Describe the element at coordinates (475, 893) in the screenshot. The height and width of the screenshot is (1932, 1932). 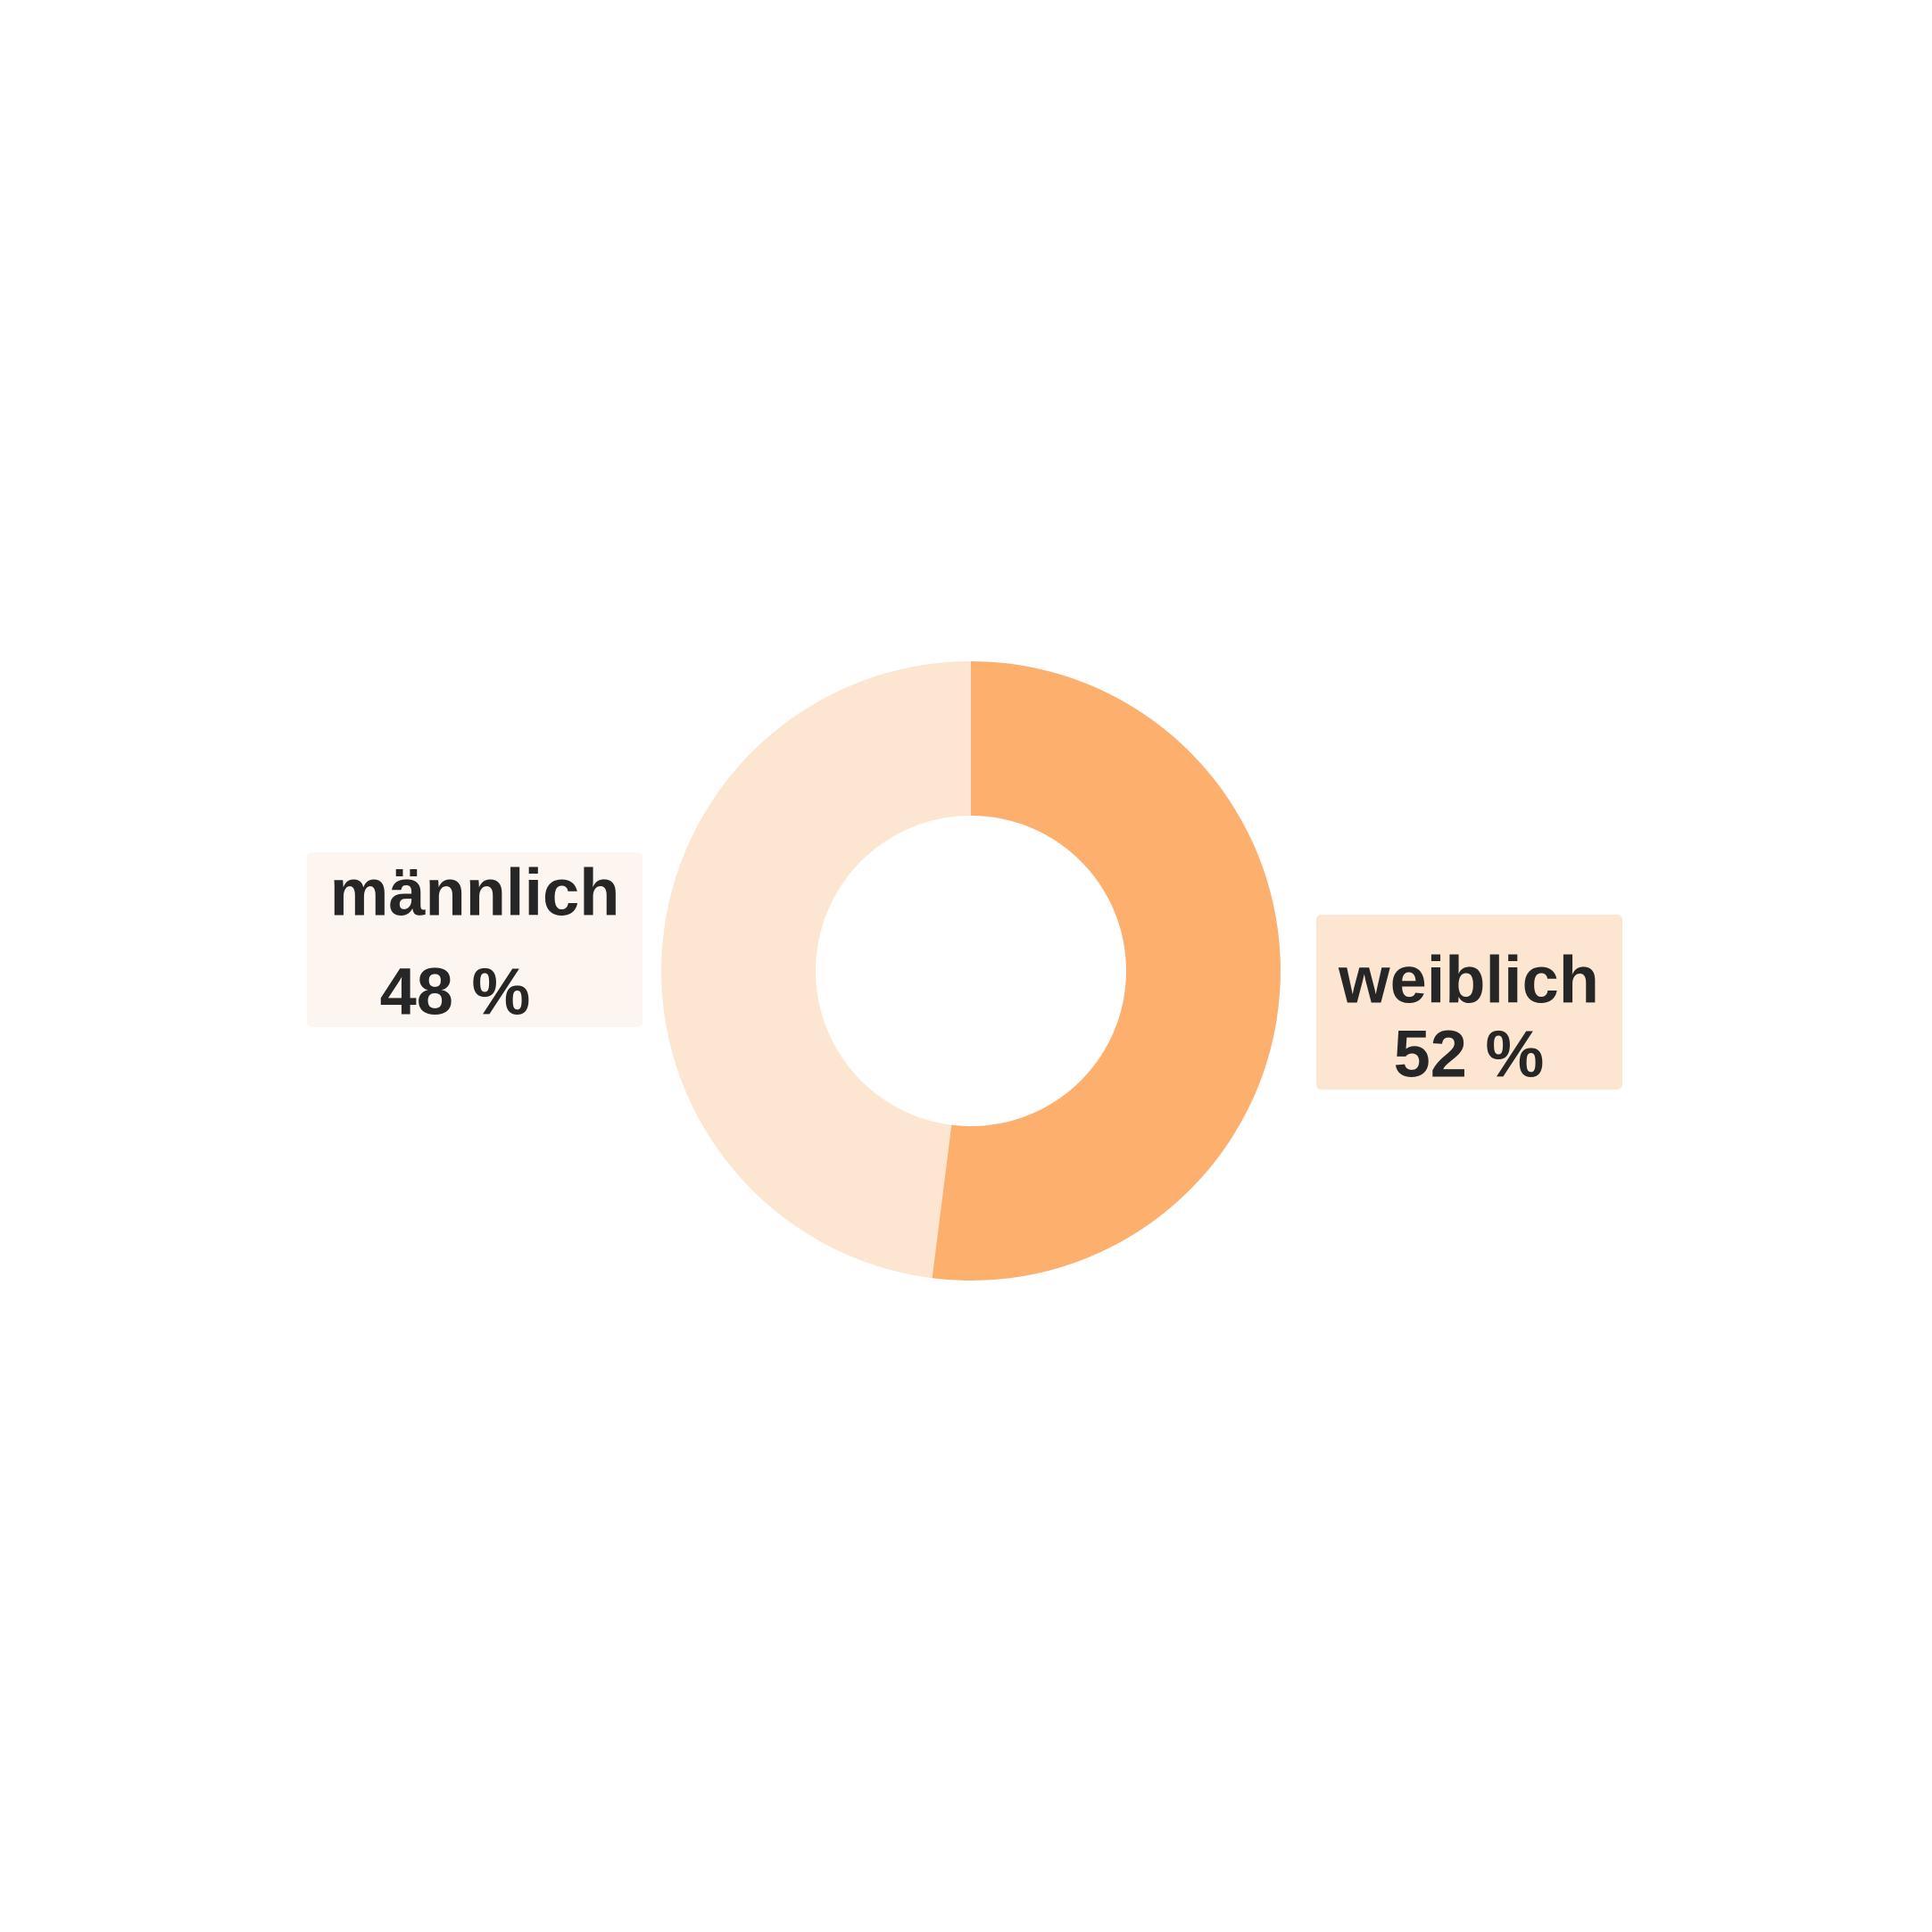
I see `category-label-maennlich: männlich` at that location.